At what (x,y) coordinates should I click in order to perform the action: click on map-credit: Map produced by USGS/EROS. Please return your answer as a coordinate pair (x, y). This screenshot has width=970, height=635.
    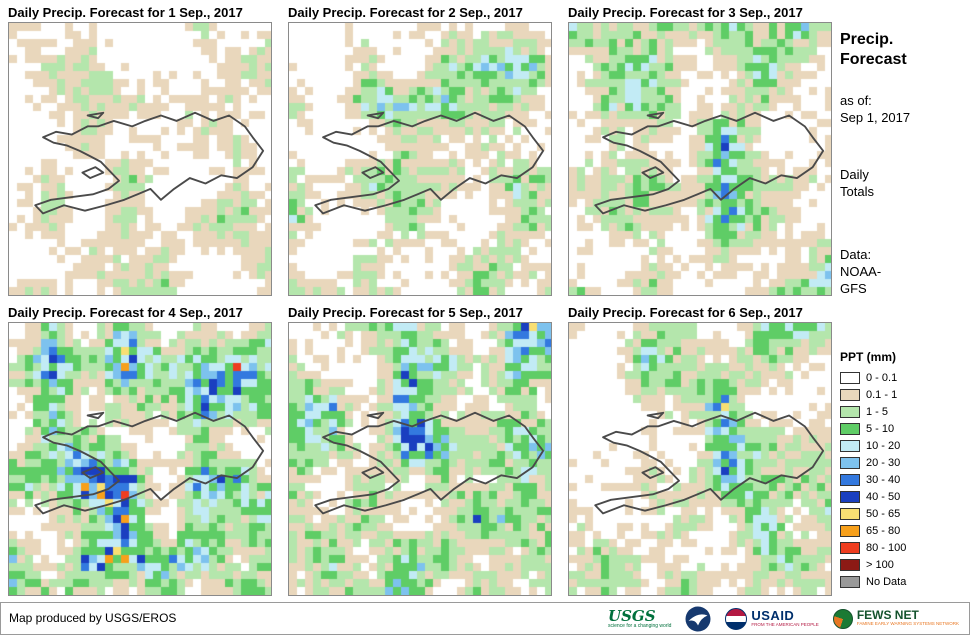
    Looking at the image, I should click on (93, 618).